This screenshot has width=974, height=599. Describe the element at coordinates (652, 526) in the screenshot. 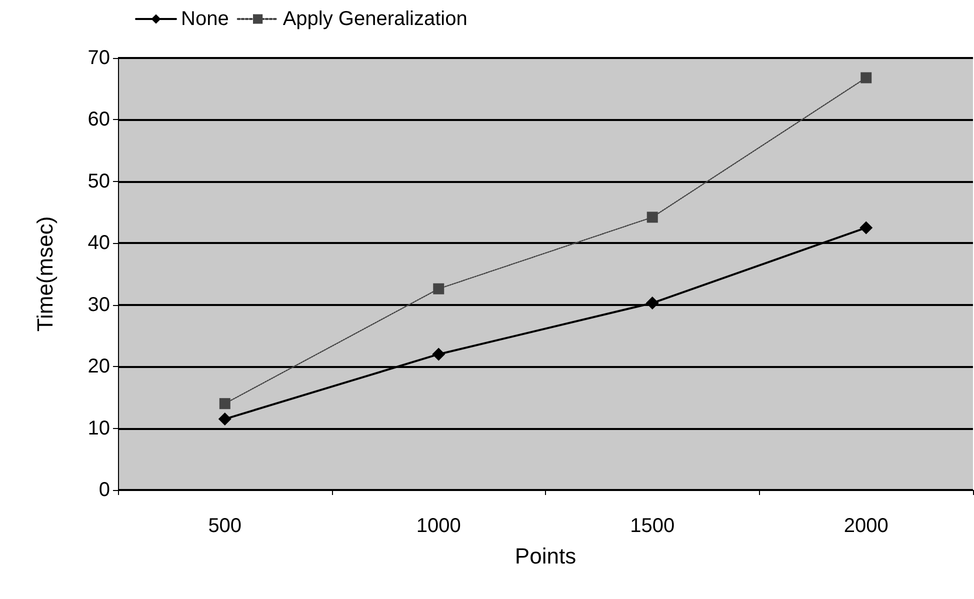

I see `x-tick-label: 1500` at that location.